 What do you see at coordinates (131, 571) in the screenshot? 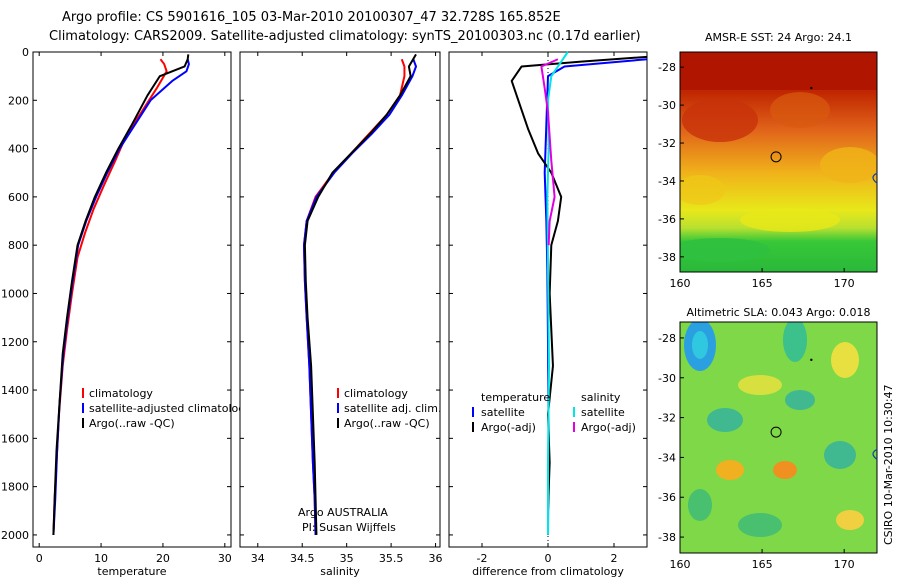
I see `x-axis-label: temperature` at bounding box center [131, 571].